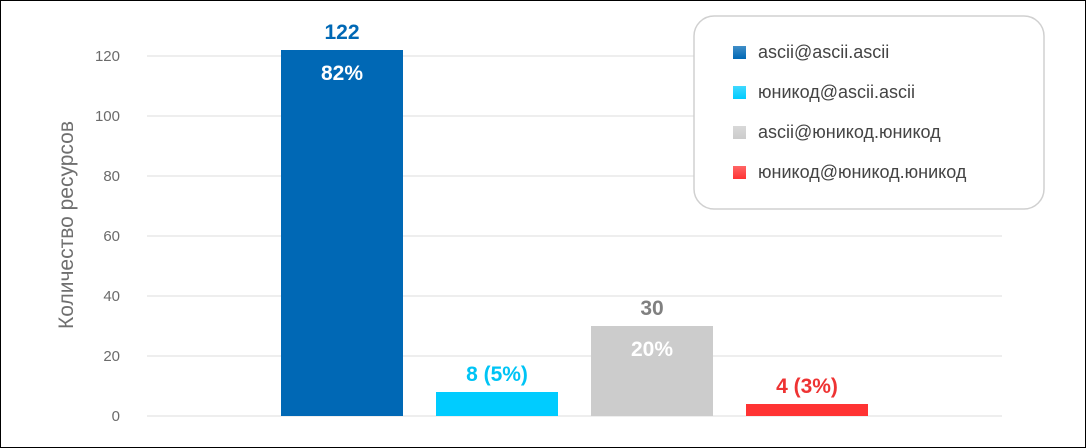 This screenshot has width=1086, height=448. Describe the element at coordinates (823, 52) in the screenshot. I see `legend-label: ascii@ascii.ascii` at that location.